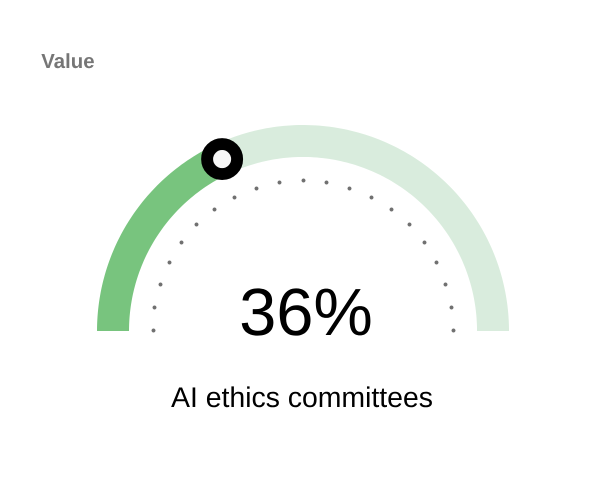  I want to click on text: AI ethics committees, so click(301, 397).